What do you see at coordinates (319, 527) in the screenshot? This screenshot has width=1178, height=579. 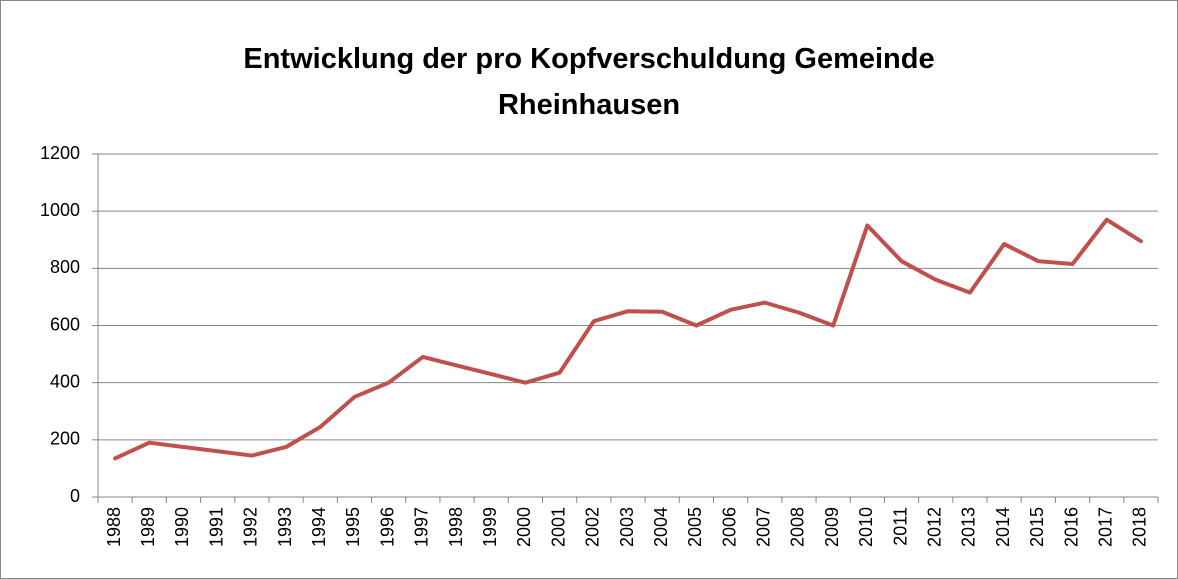 I see `x-tick-label: 1994` at bounding box center [319, 527].